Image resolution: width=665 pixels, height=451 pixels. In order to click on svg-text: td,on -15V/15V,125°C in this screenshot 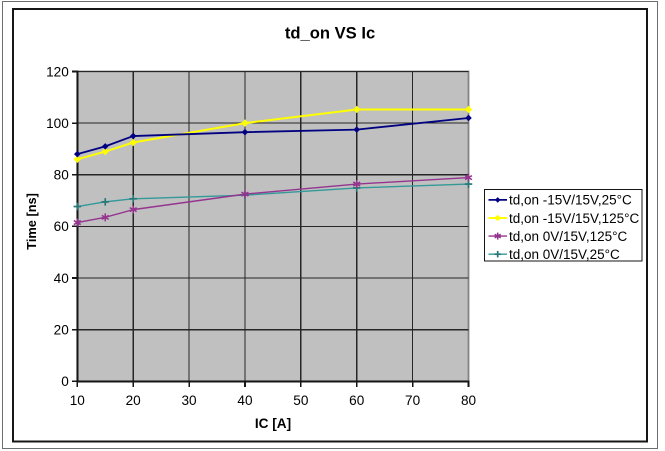, I will do `click(574, 218)`.